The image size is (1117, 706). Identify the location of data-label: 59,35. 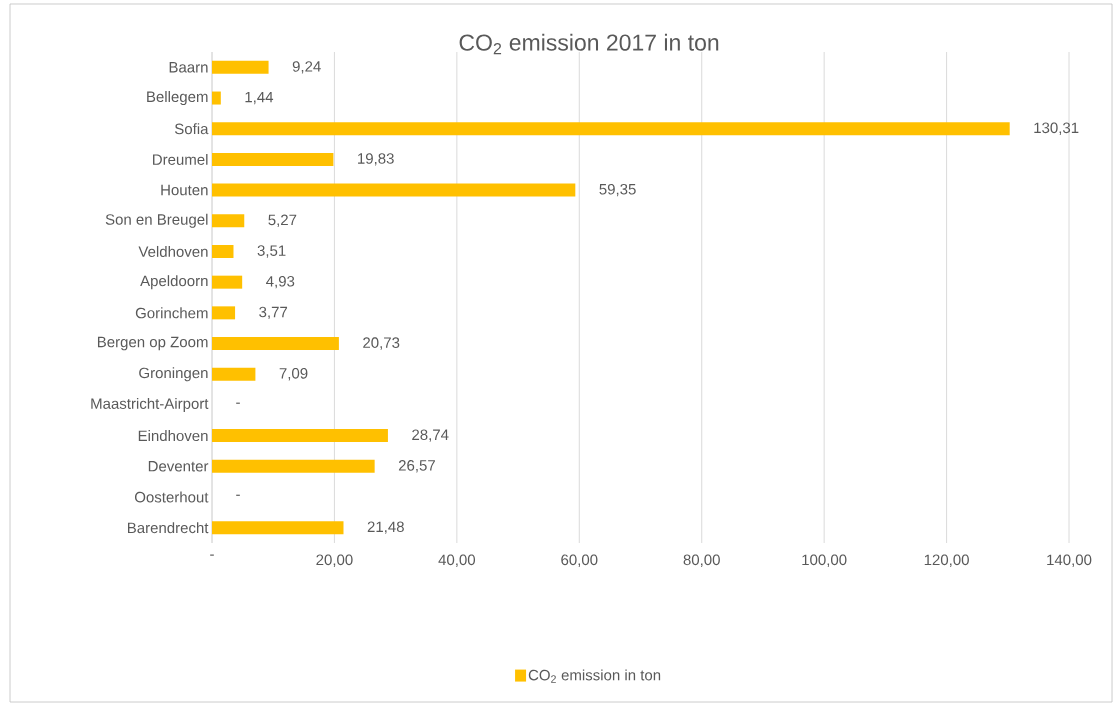
(617, 190).